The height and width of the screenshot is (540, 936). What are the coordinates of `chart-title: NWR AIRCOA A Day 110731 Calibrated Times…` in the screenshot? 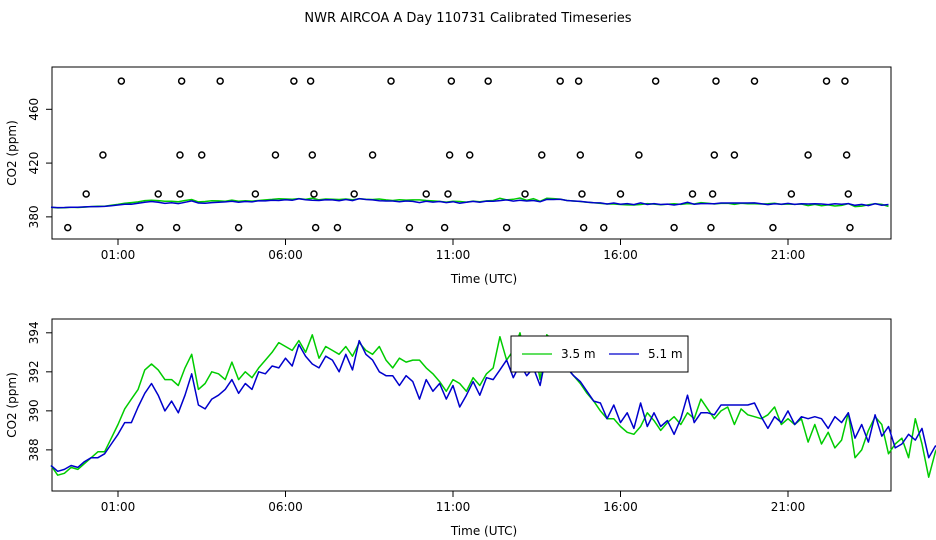 It's located at (467, 18).